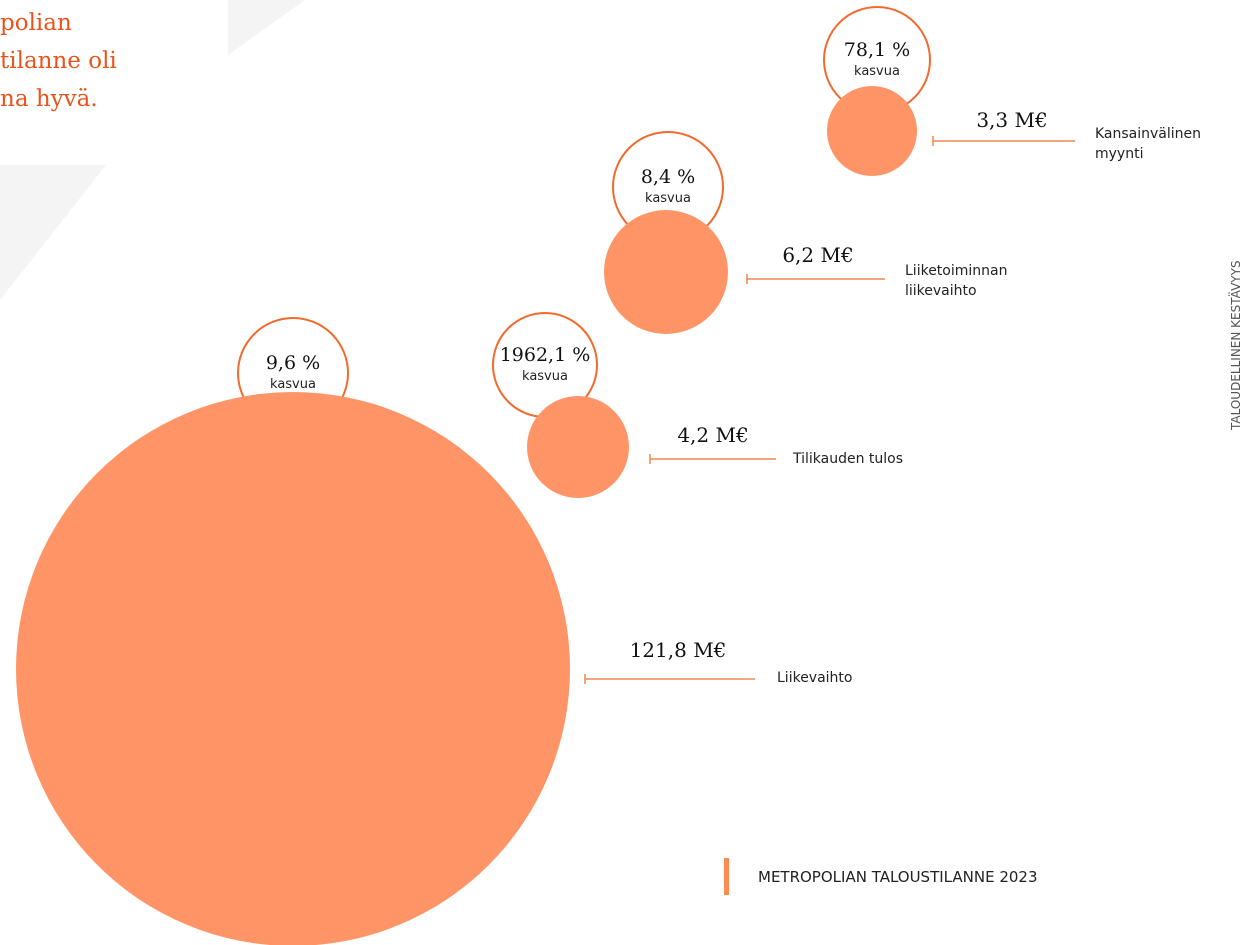  Describe the element at coordinates (668, 177) in the screenshot. I see `growth: 8,4 %` at that location.